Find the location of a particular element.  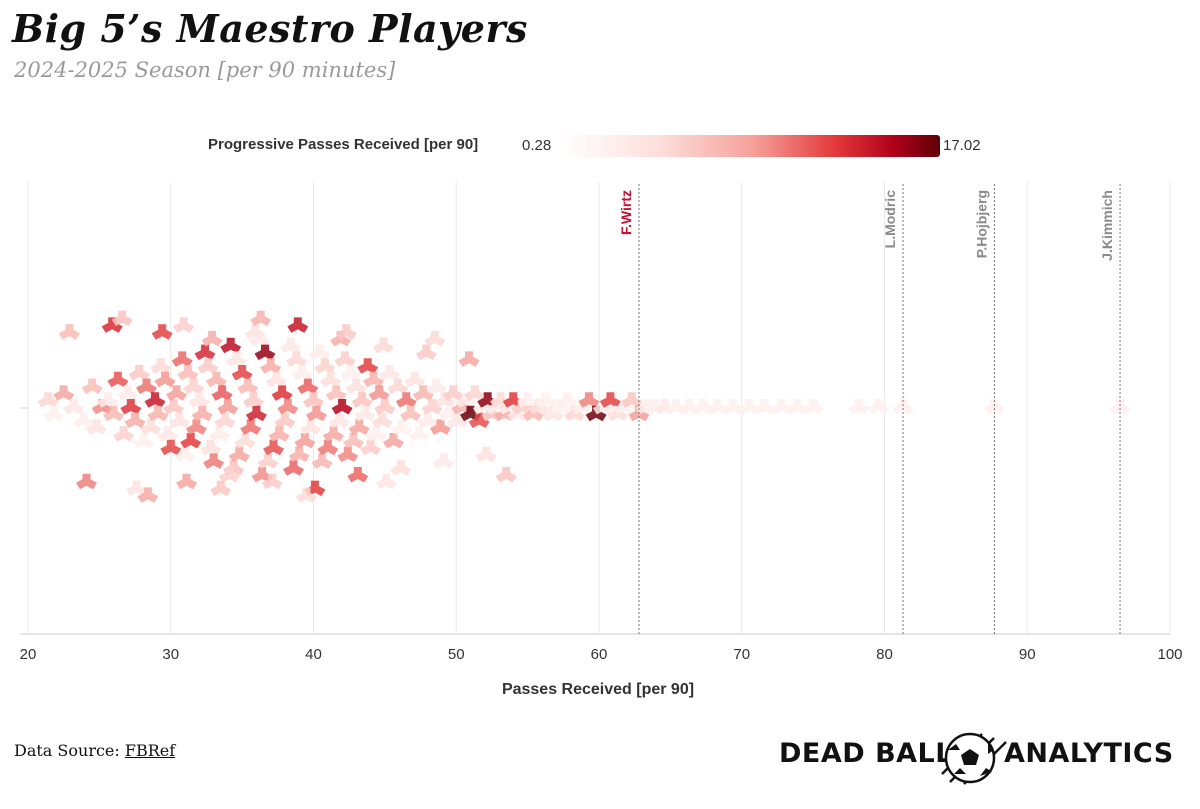

data-source-link: FBRef is located at coordinates (150, 750).